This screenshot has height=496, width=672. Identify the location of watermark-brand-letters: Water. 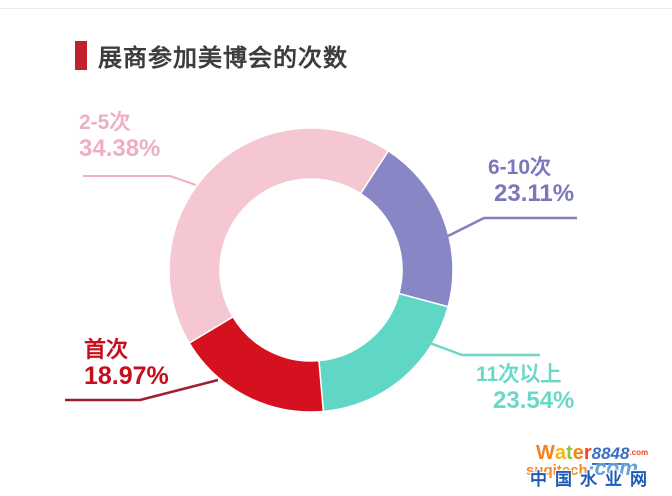
(564, 453).